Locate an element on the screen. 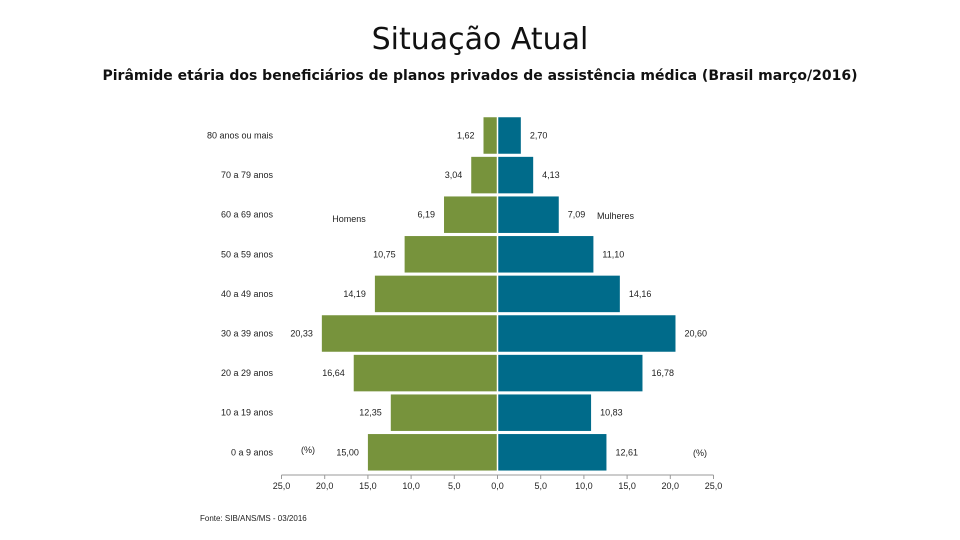 This screenshot has height=540, width=960. category-label: 70 a 79 anos is located at coordinates (247, 175).